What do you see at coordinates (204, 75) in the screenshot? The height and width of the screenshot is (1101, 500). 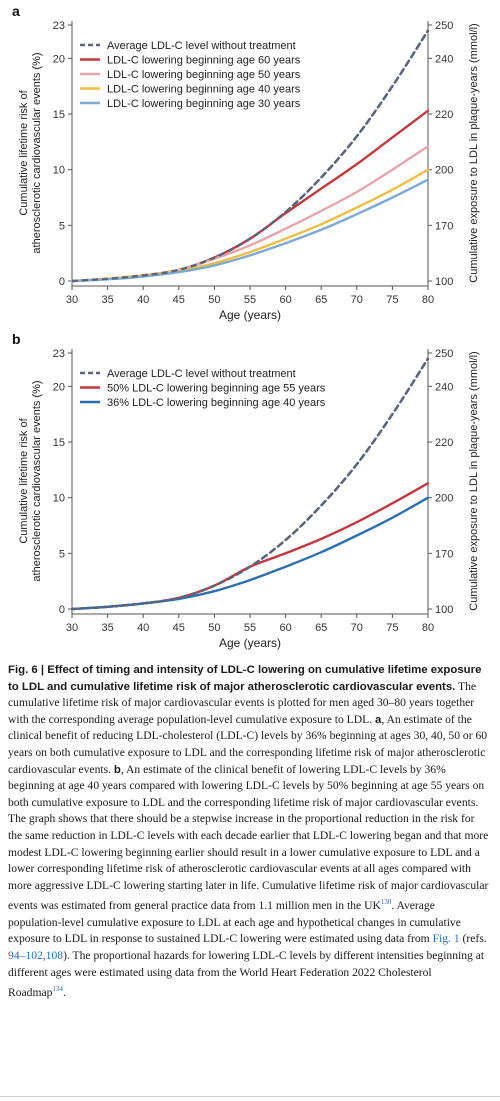 I see `legend-label: LDL-C lowering beginning age 50 years` at bounding box center [204, 75].